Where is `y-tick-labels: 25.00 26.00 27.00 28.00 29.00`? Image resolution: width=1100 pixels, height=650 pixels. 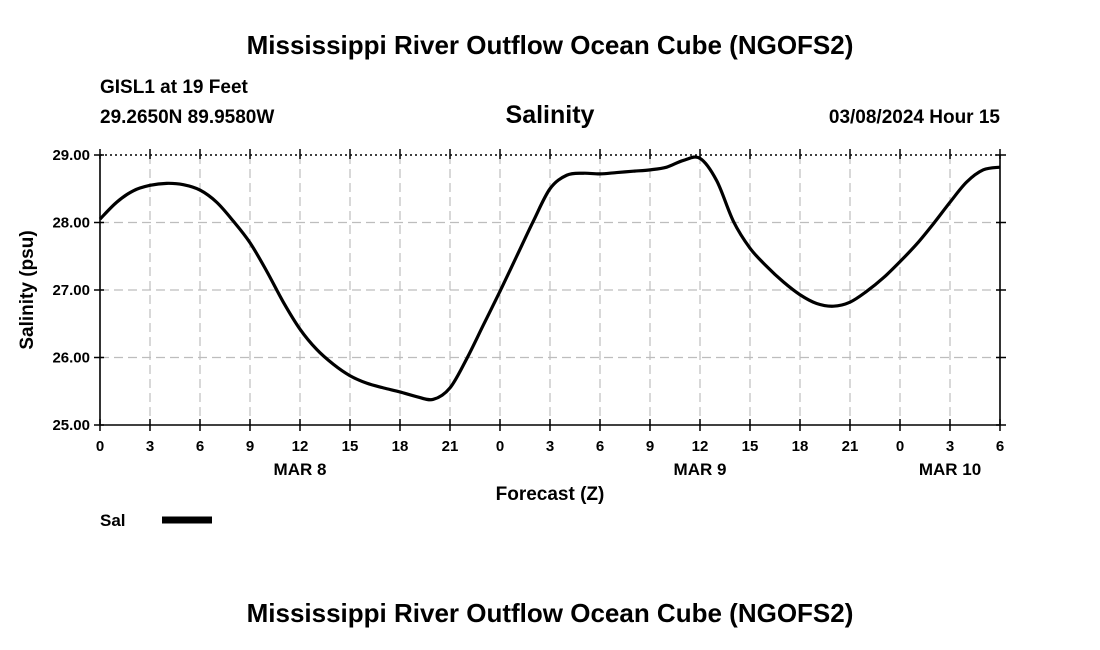
y-tick-labels: 25.00 26.00 27.00 28.00 29.00 is located at coordinates (71, 290).